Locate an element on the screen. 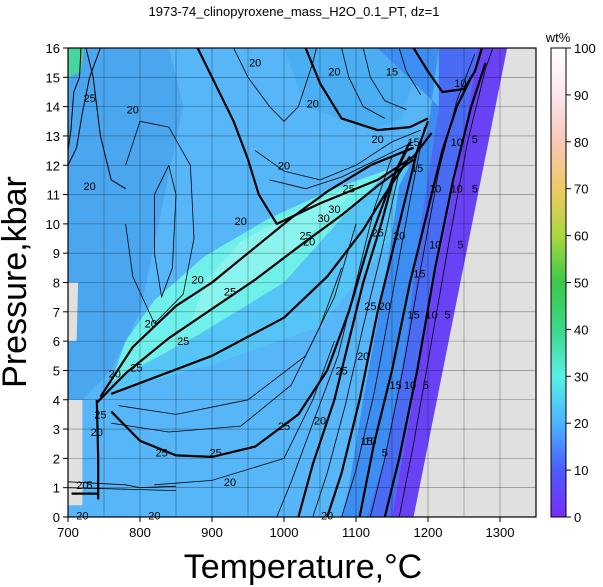 The image size is (603, 587). y-tick-label: 5 is located at coordinates (56, 370).